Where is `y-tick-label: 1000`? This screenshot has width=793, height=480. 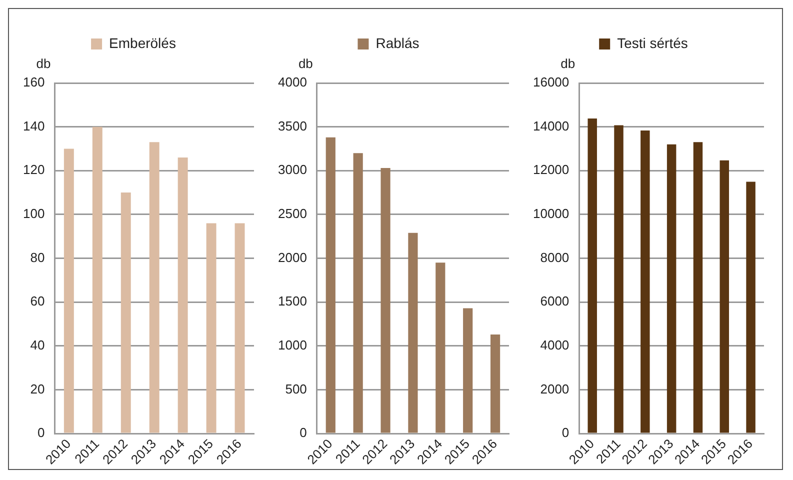
y-tick-label: 1000 is located at coordinates (292, 344).